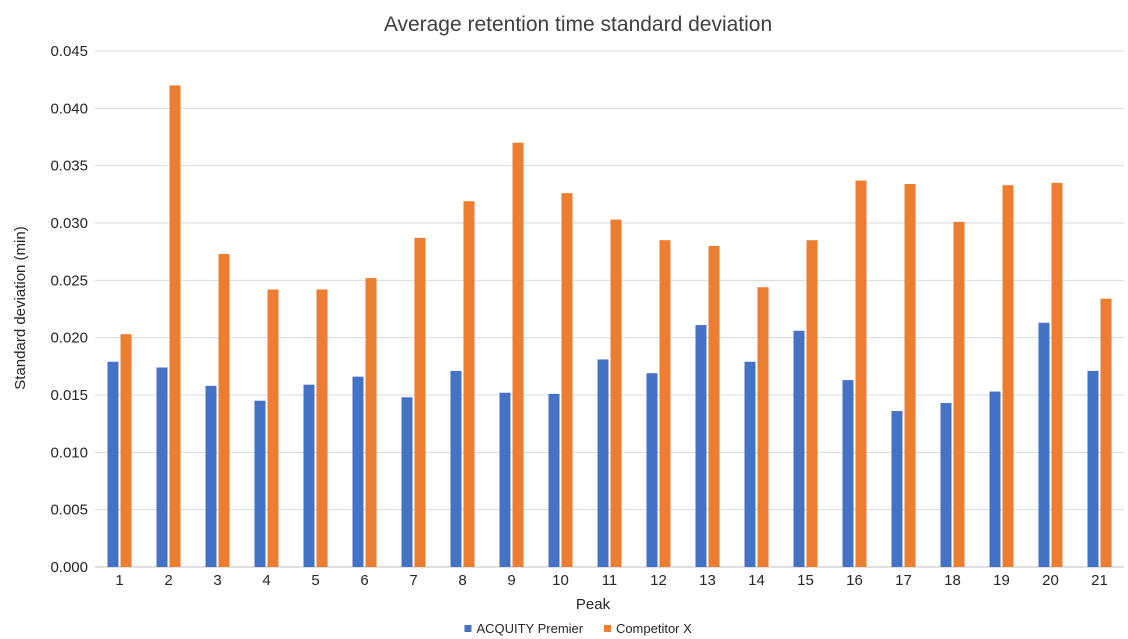 Image resolution: width=1128 pixels, height=639 pixels. What do you see at coordinates (69, 223) in the screenshot?
I see `y-tick-label: 0.030` at bounding box center [69, 223].